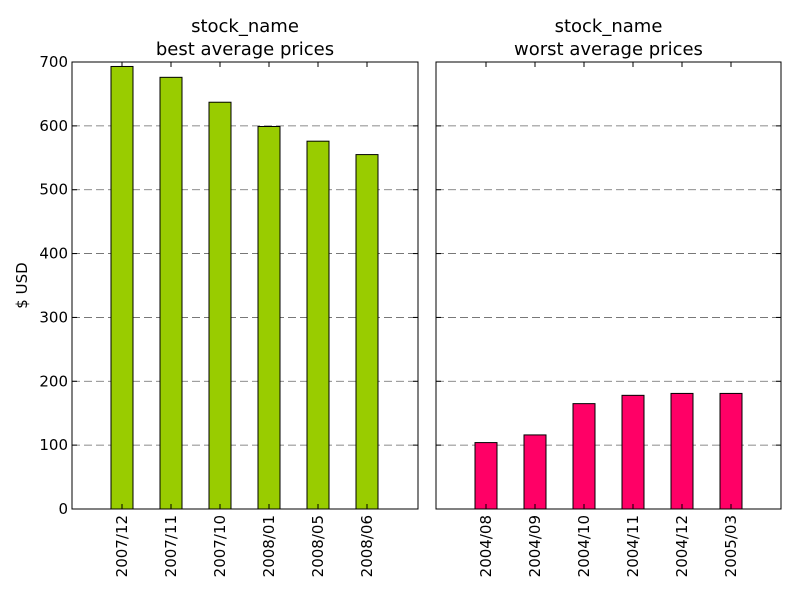 The height and width of the screenshot is (600, 800). Describe the element at coordinates (245, 49) in the screenshot. I see `chart-title-line2: best average prices` at that location.